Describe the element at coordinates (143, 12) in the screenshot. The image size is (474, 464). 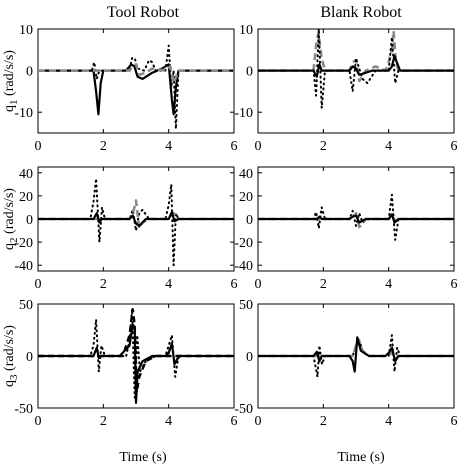
I see `column-title-tool: Tool Robot` at that location.